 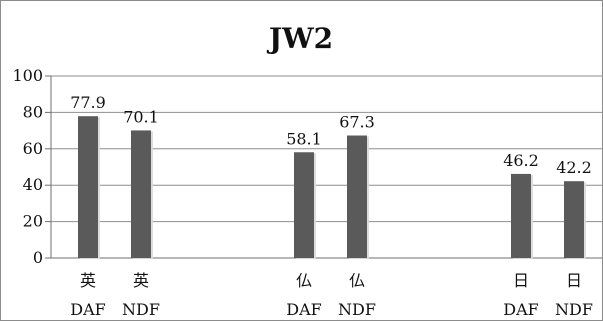 I want to click on data-label: 58.1, so click(x=304, y=138).